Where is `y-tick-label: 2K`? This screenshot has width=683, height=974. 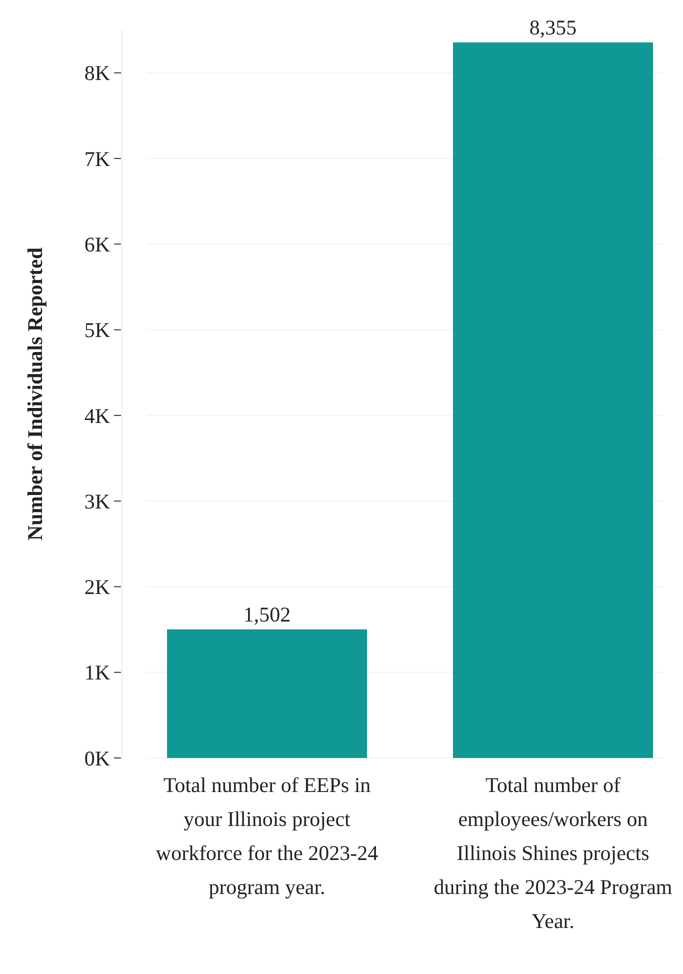
y-tick-label: 2K is located at coordinates (97, 587).